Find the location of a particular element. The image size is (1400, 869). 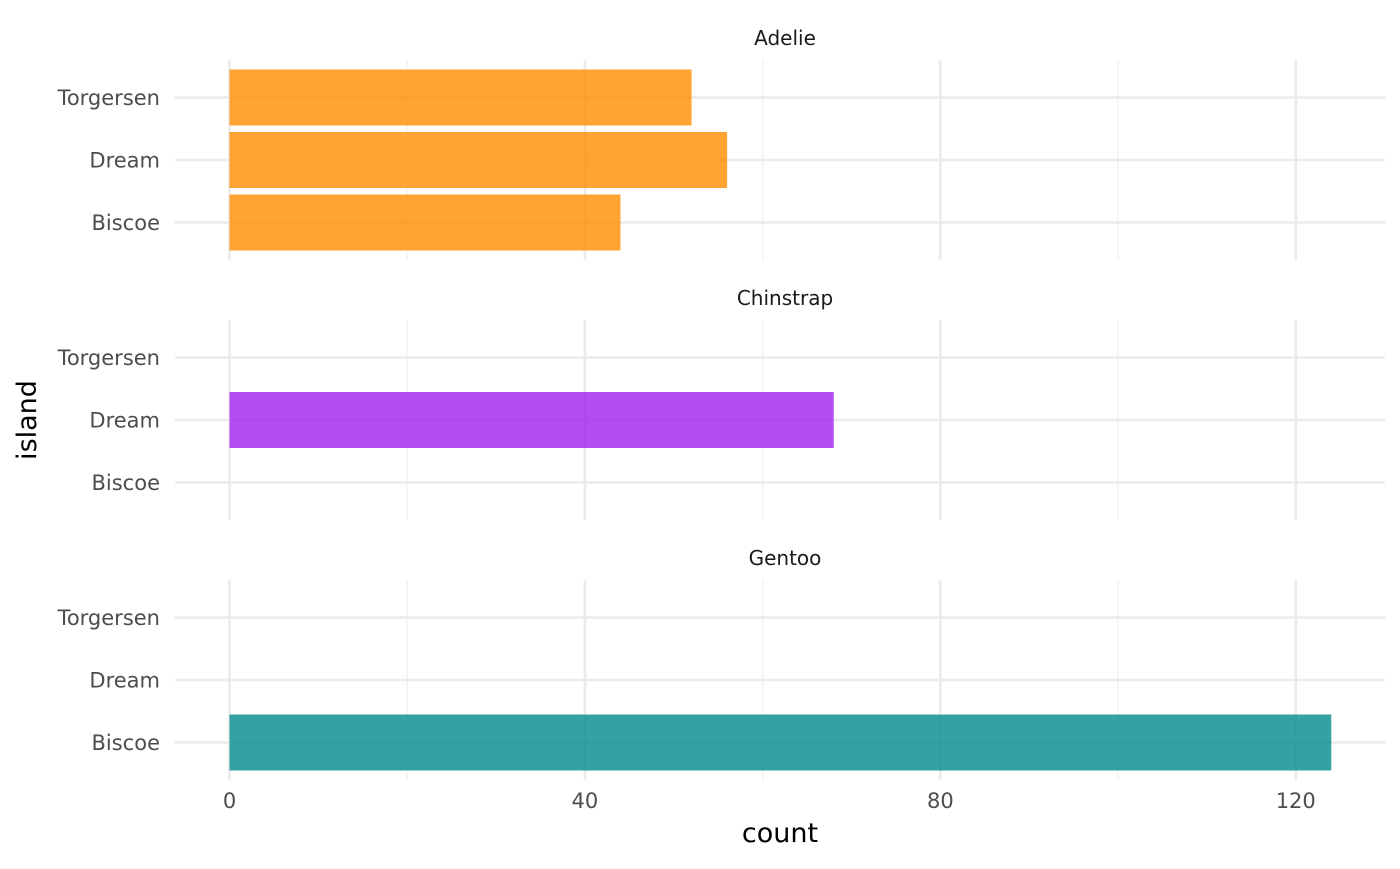

bar-gentoo-biscoe is located at coordinates (780, 742).